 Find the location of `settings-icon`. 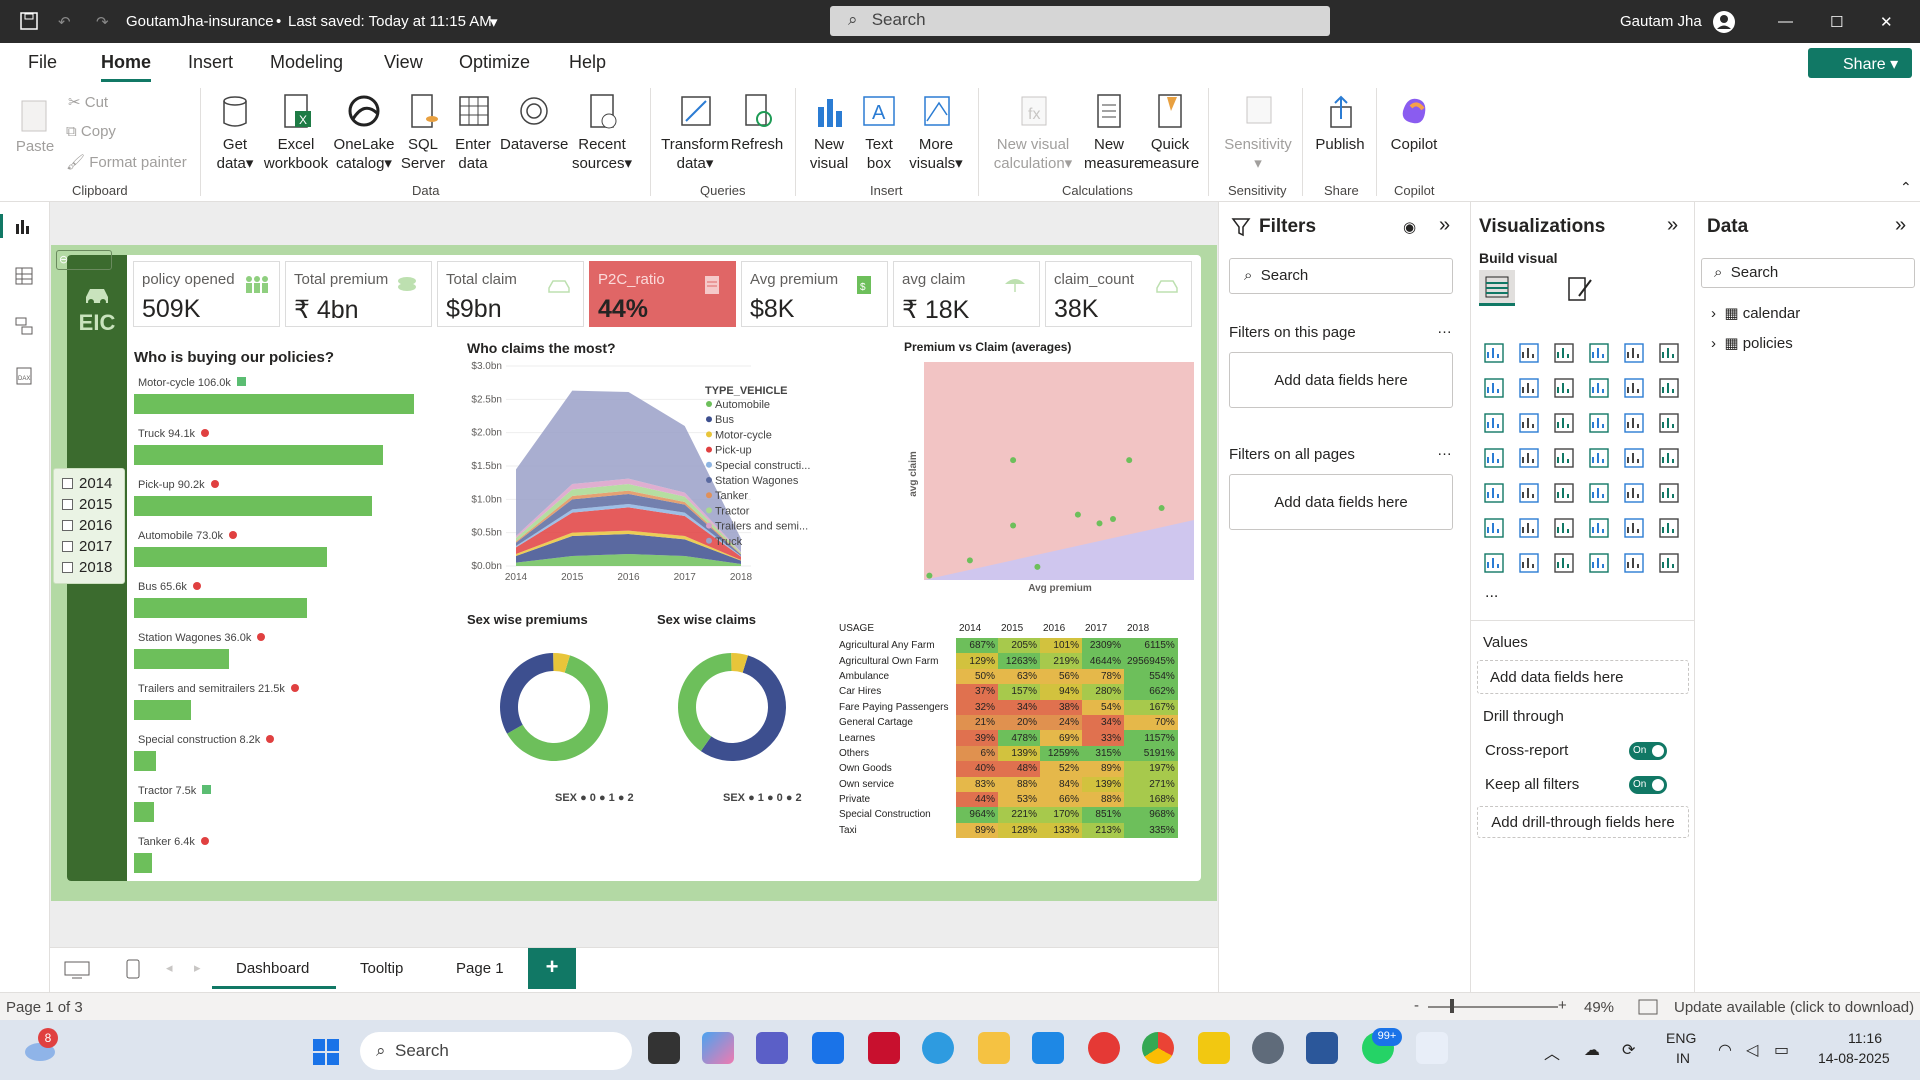

settings-icon is located at coordinates (1268, 1048).